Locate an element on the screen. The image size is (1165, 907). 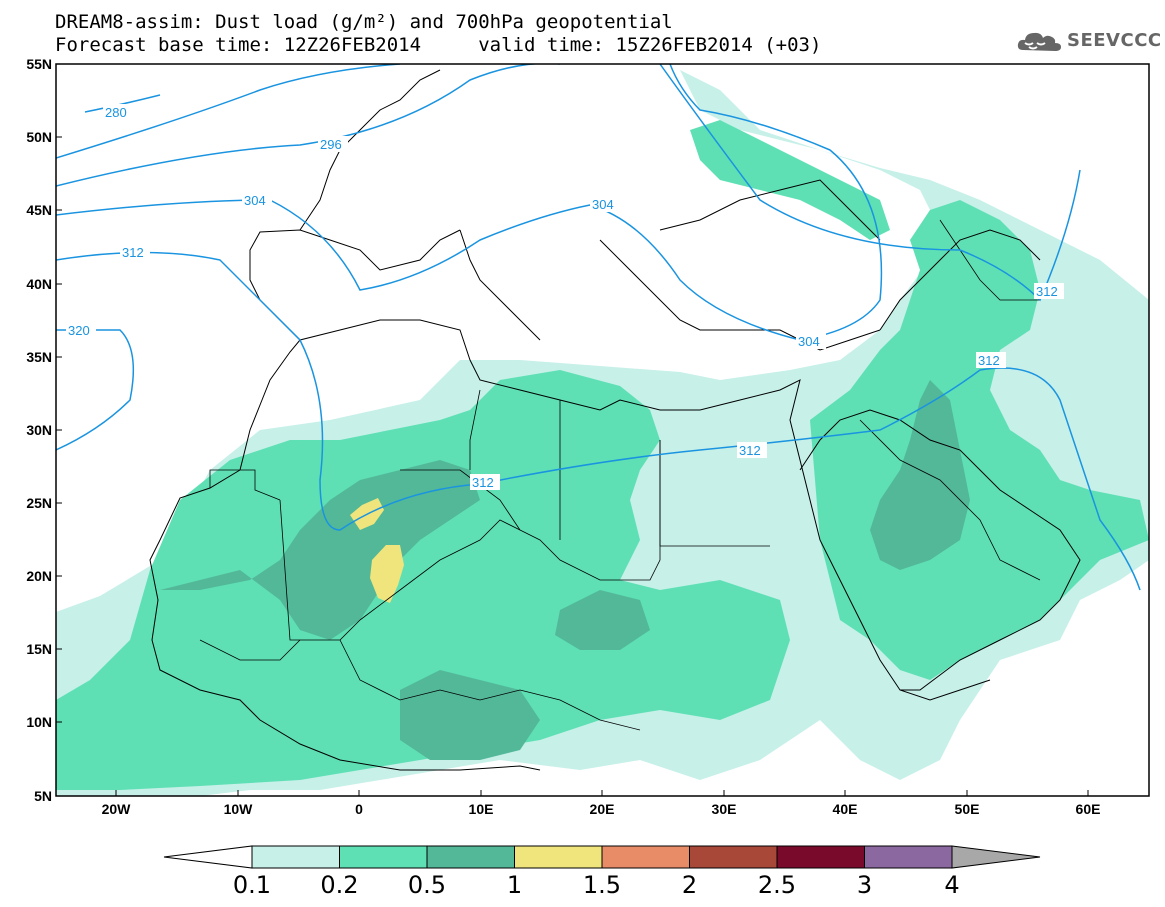
dust-band-0.5-mid is located at coordinates (602, 620).